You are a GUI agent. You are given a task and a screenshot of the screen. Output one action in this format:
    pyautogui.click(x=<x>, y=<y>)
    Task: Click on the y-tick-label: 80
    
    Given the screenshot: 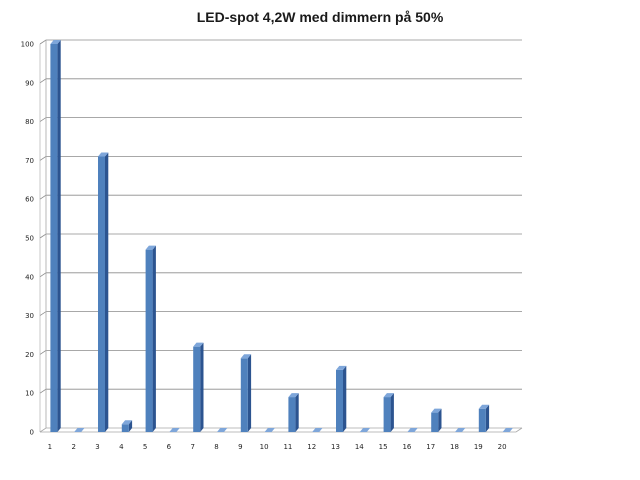 What is the action you would take?
    pyautogui.click(x=29, y=122)
    